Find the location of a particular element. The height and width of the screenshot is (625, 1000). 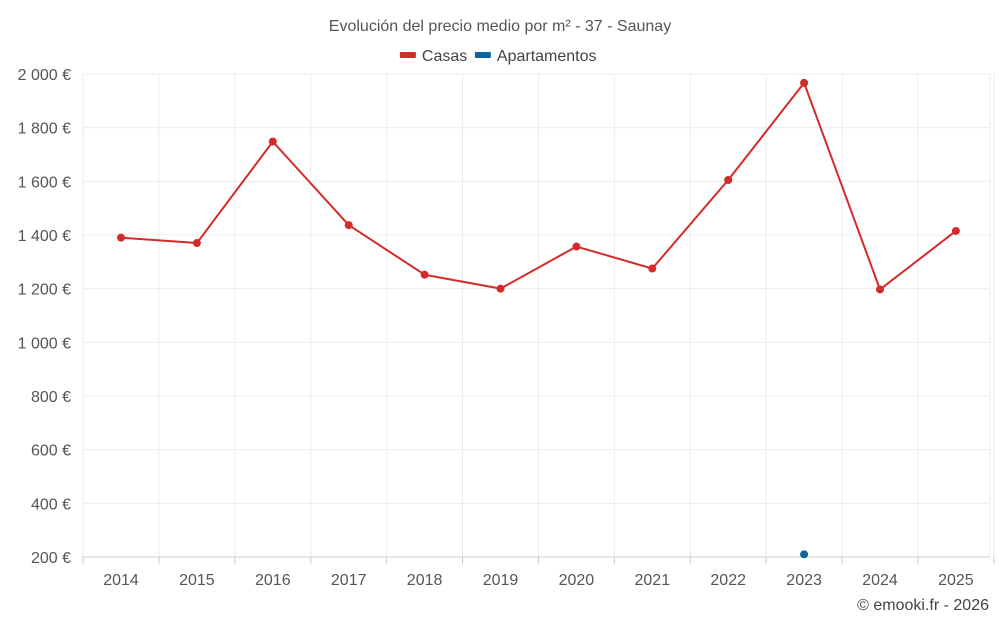

legend-label-casas: Casas is located at coordinates (444, 56).